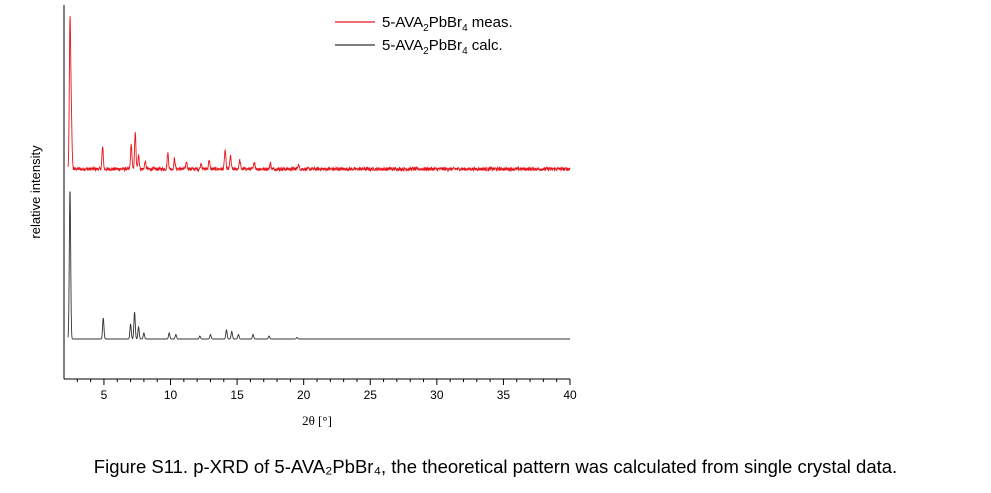 The image size is (991, 493). Describe the element at coordinates (426, 51) in the screenshot. I see `legend-calc-sub1: 2` at that location.